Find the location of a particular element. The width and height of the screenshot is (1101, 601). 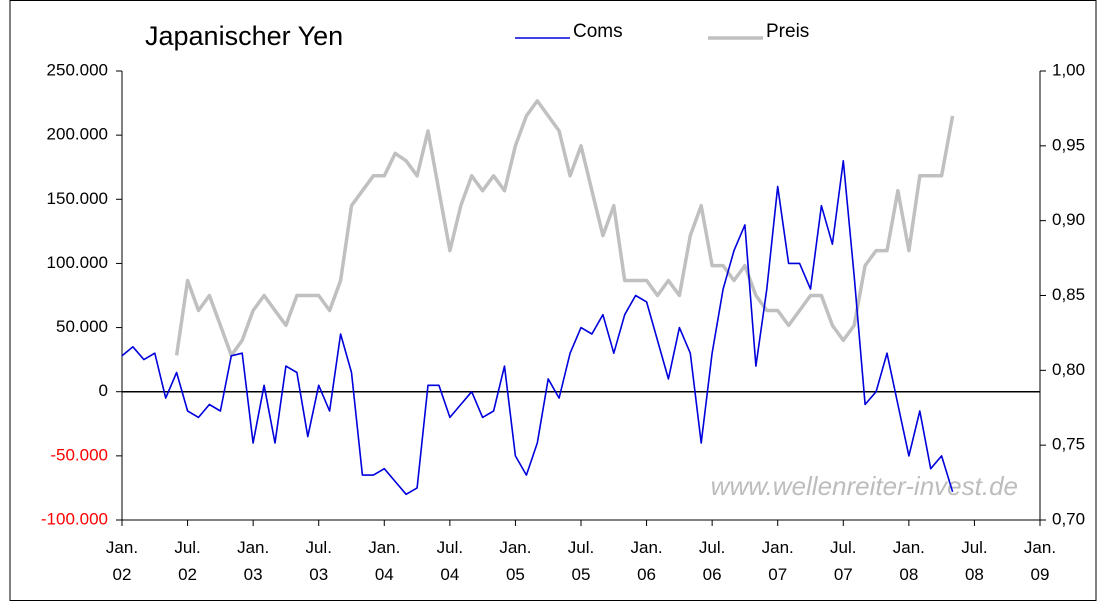

x-tick-label: Jan. 04 is located at coordinates (384, 561).